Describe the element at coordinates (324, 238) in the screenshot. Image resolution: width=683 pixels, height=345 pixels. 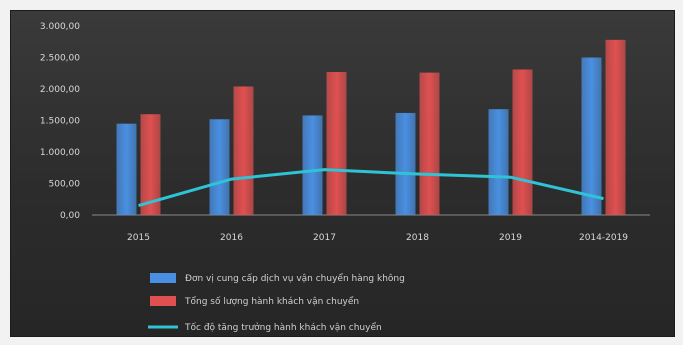
I see `x-tick-label: 2017` at that location.